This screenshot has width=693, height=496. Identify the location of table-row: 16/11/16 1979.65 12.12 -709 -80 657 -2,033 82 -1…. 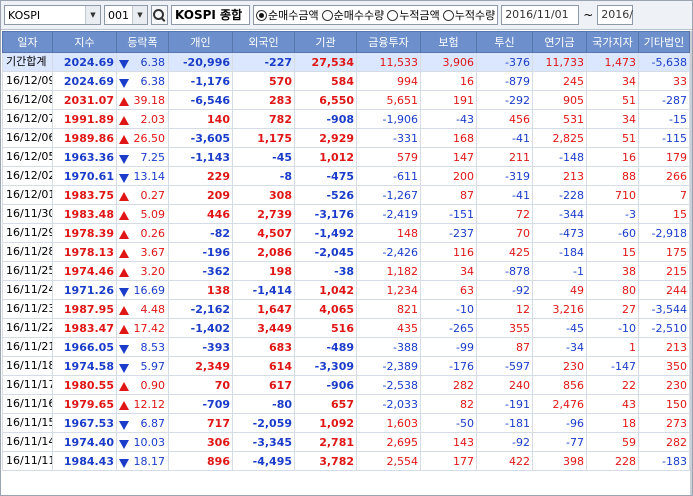
(346, 404).